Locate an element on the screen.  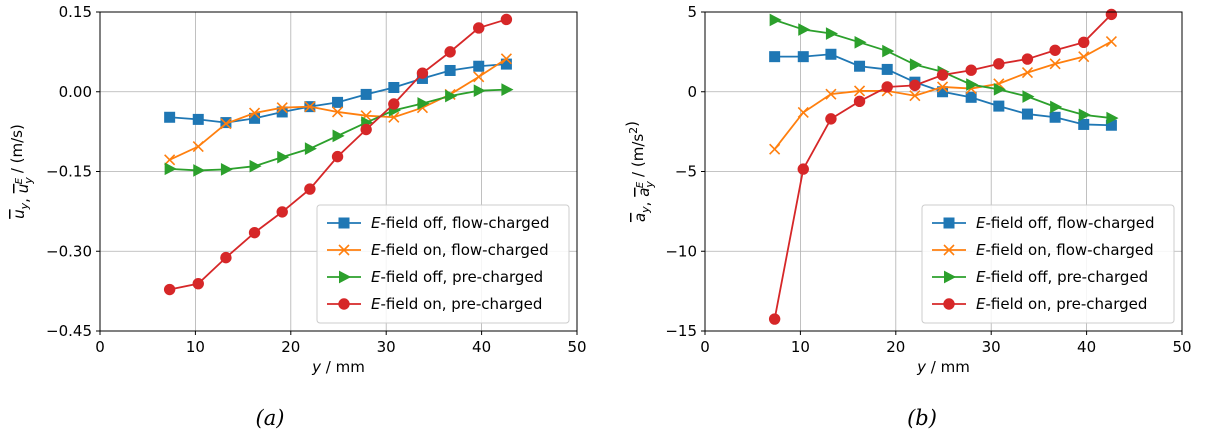
y-axis-label: uy, uyE / (m/s) is located at coordinates (21, 171).